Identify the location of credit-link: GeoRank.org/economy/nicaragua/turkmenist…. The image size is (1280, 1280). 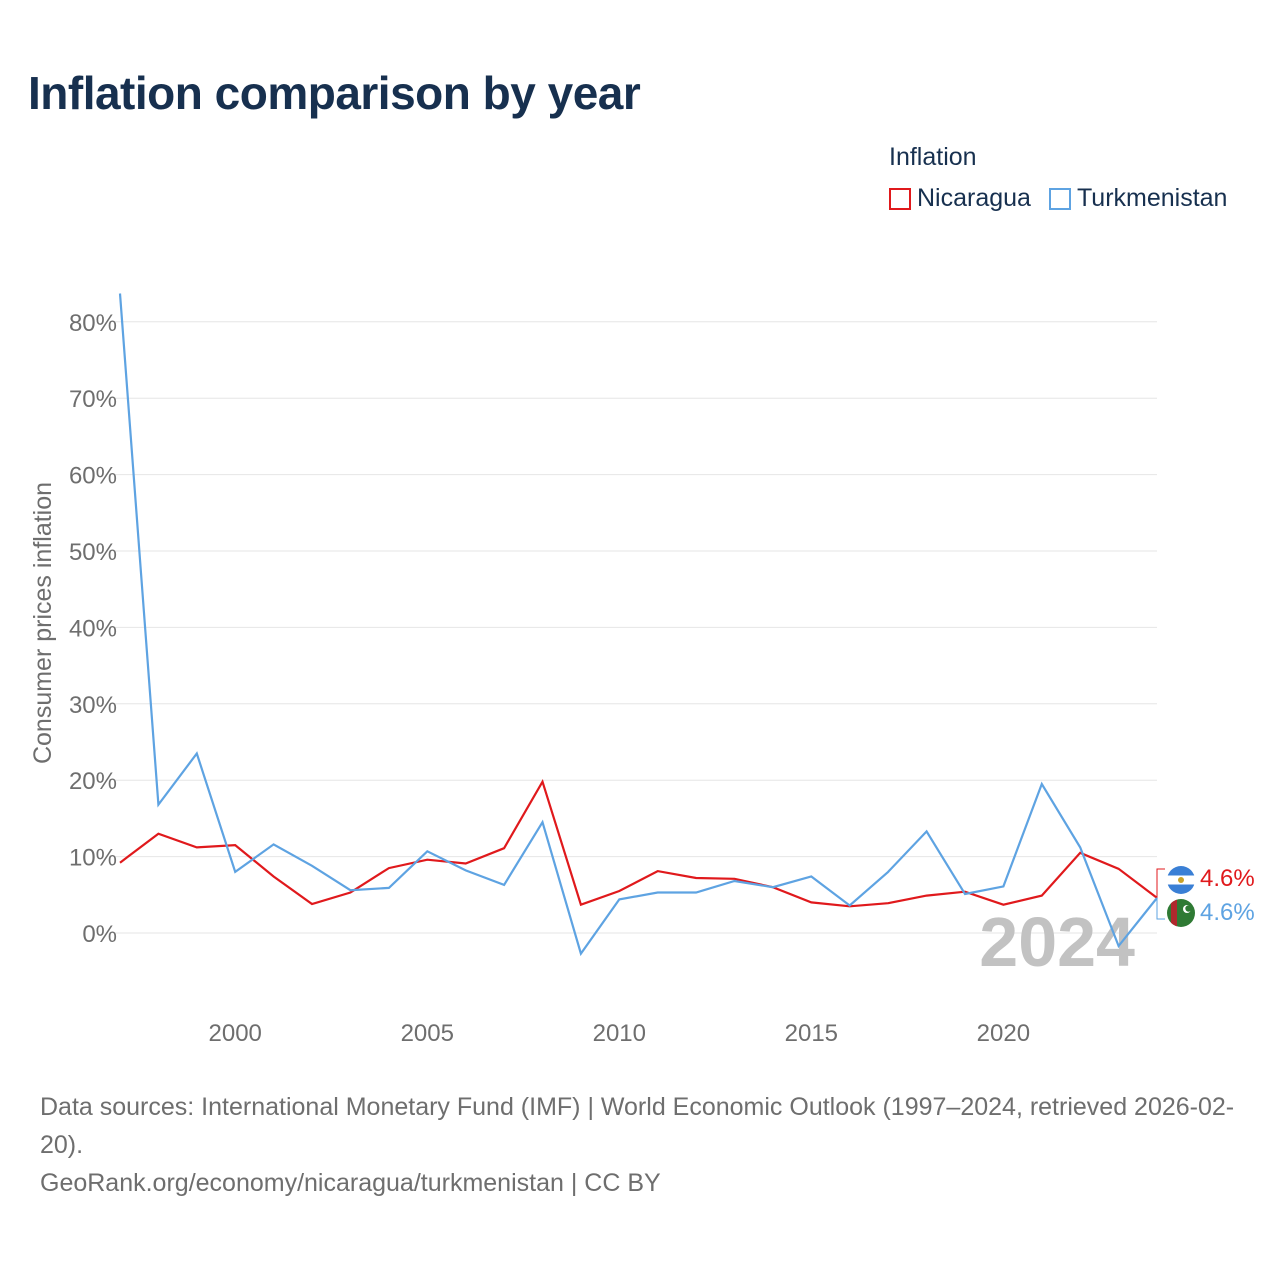
(350, 1183).